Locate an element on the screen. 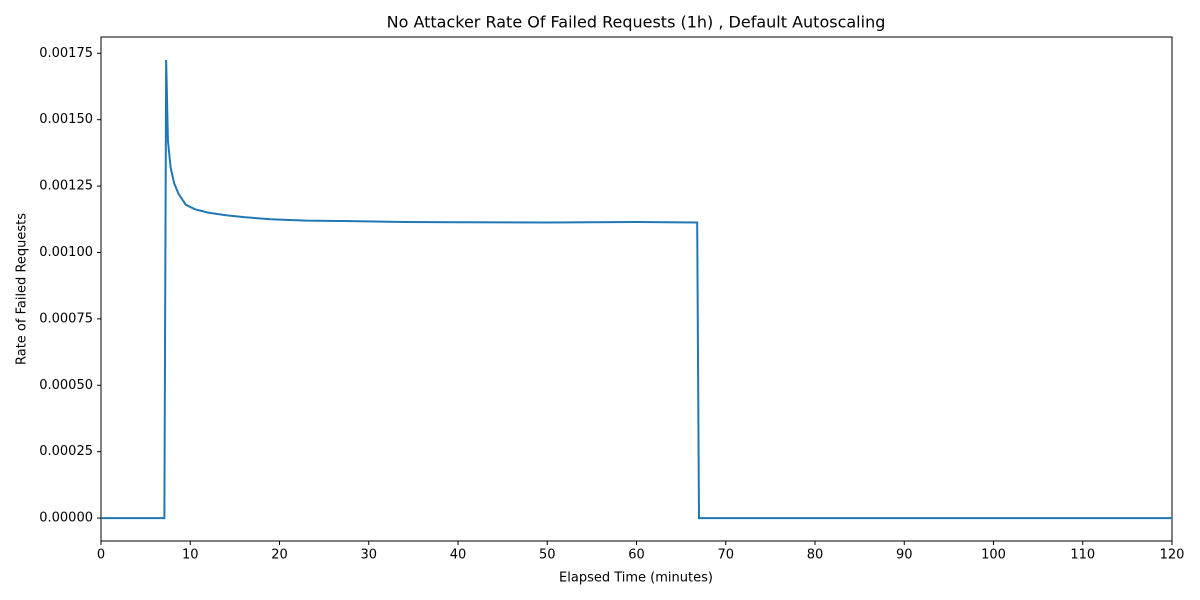 The image size is (1200, 600). x-tick-label: 70 is located at coordinates (725, 555).